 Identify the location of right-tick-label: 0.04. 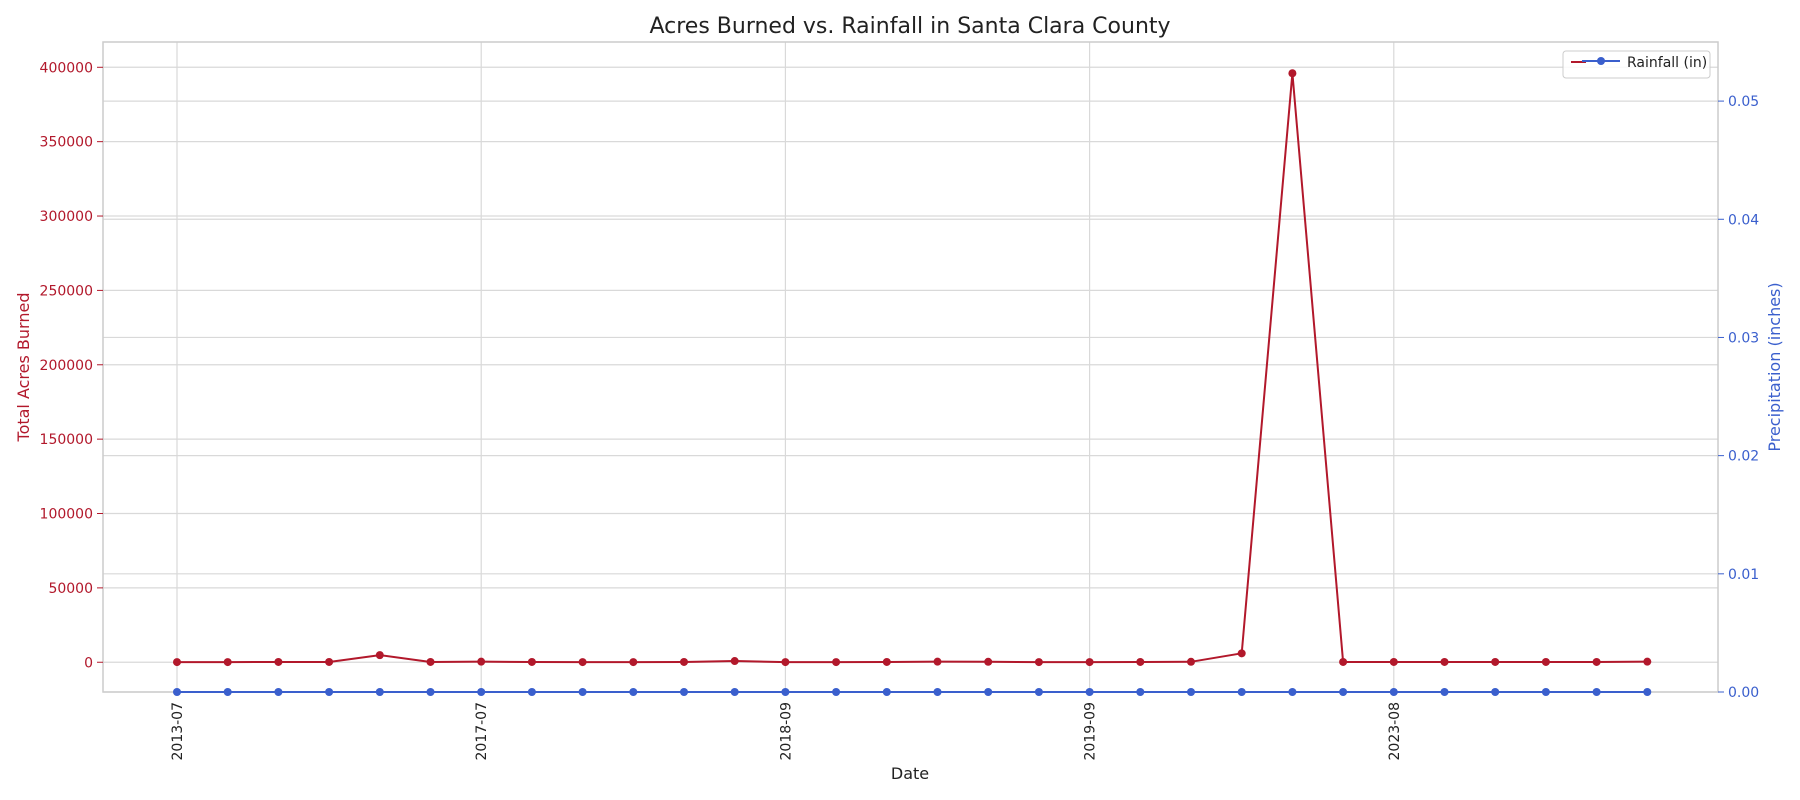
(1743, 220).